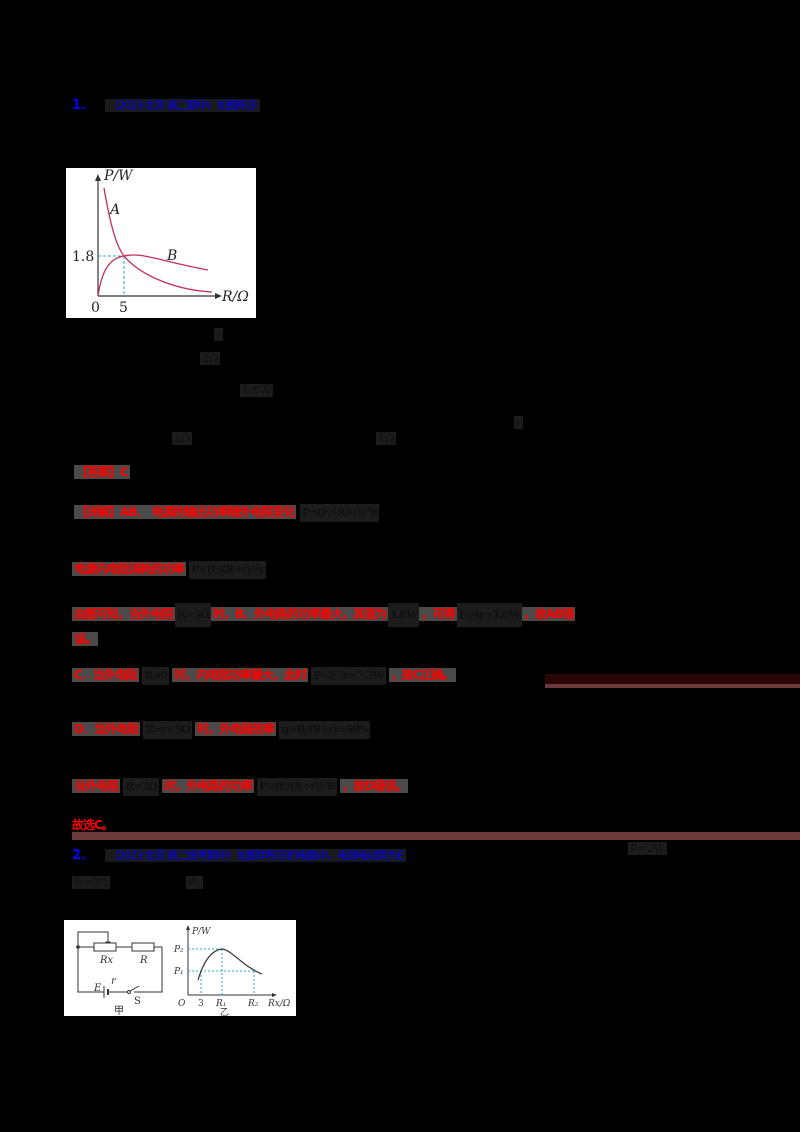 The height and width of the screenshot is (1132, 800). I want to click on question-1: 1. （2023·北京·高二期中）如图所示, so click(166, 104).